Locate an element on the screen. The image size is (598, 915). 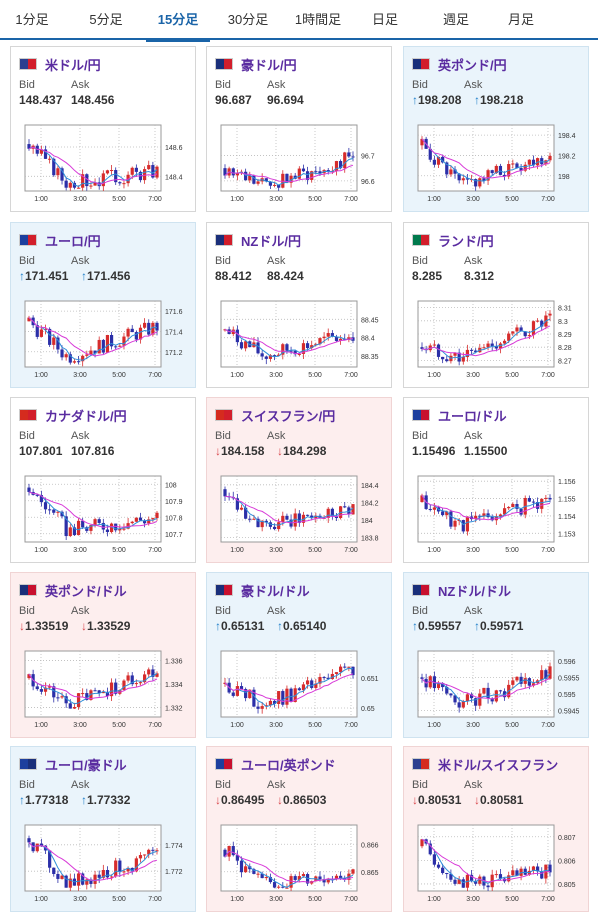
pair-name: ユーロ/ドル is located at coordinates (472, 416).